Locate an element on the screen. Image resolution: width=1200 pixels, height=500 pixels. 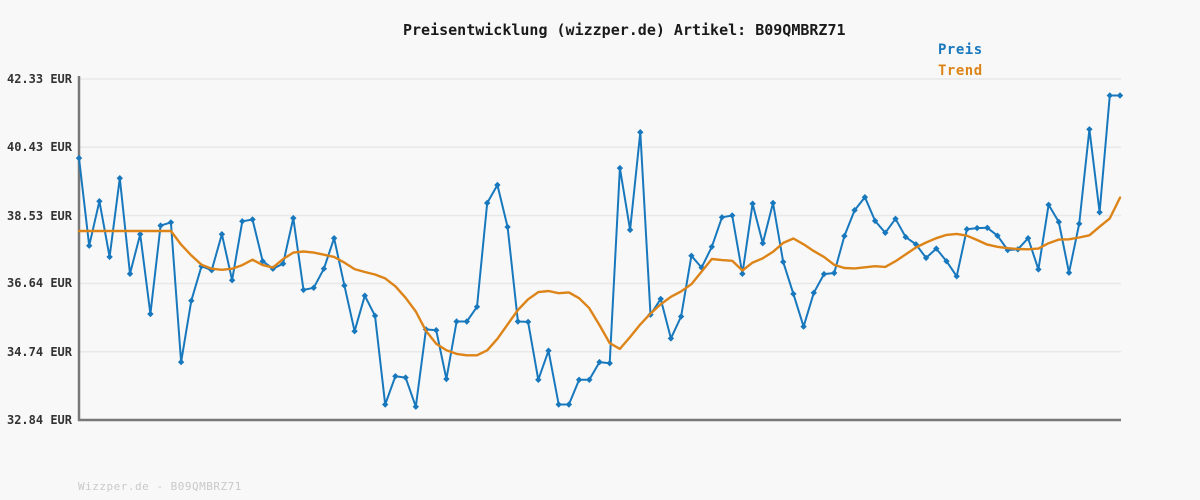
watermark: Wizzper.de - B09QMBRZ71 is located at coordinates (160, 486).